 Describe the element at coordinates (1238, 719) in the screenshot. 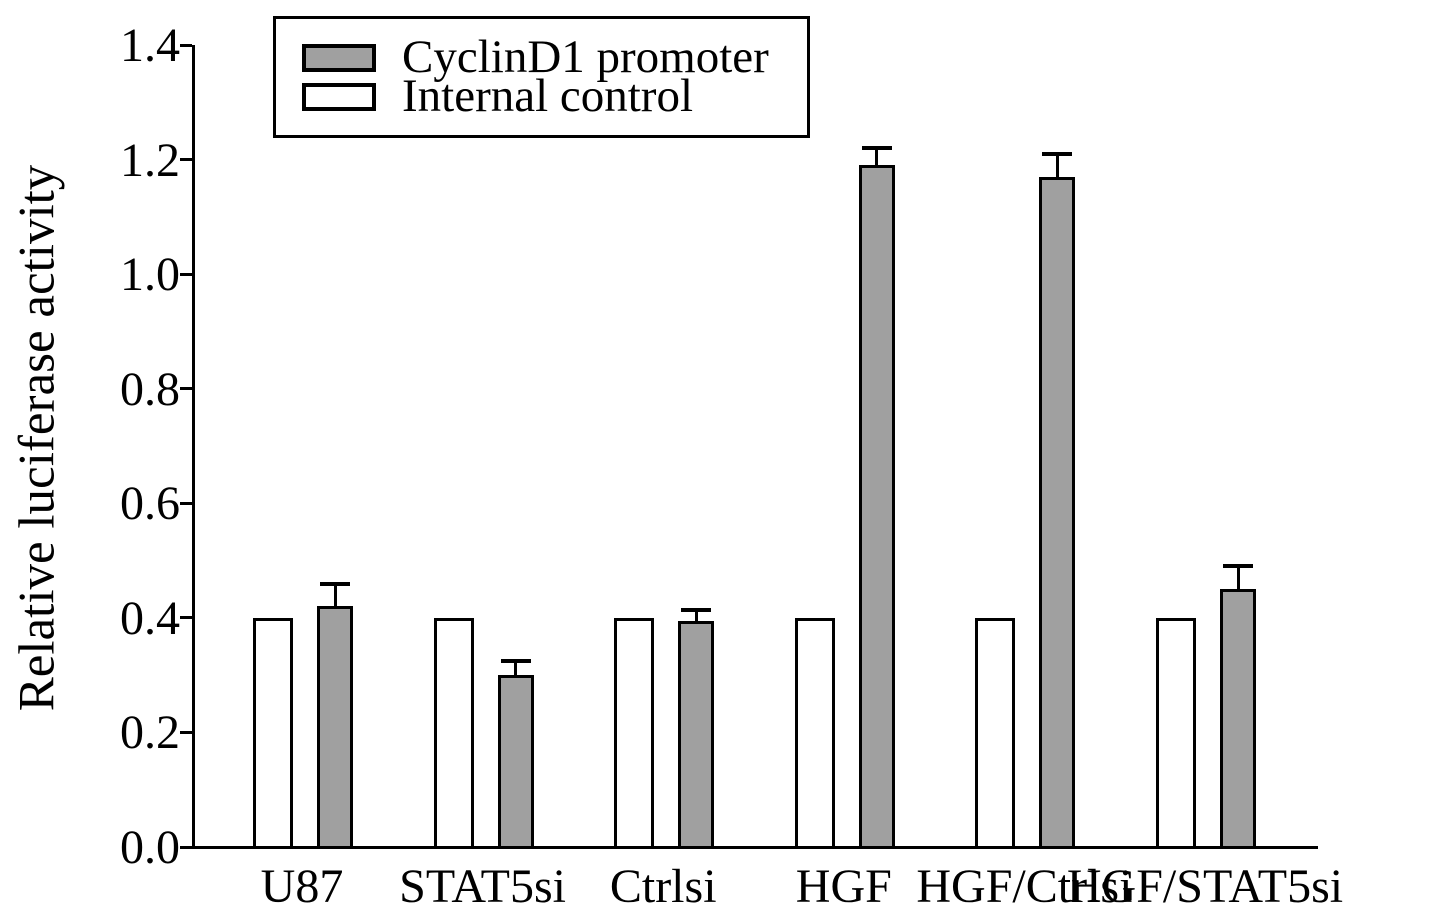

I see `bar-cyclind1-promoter-hgf-stat5si` at that location.